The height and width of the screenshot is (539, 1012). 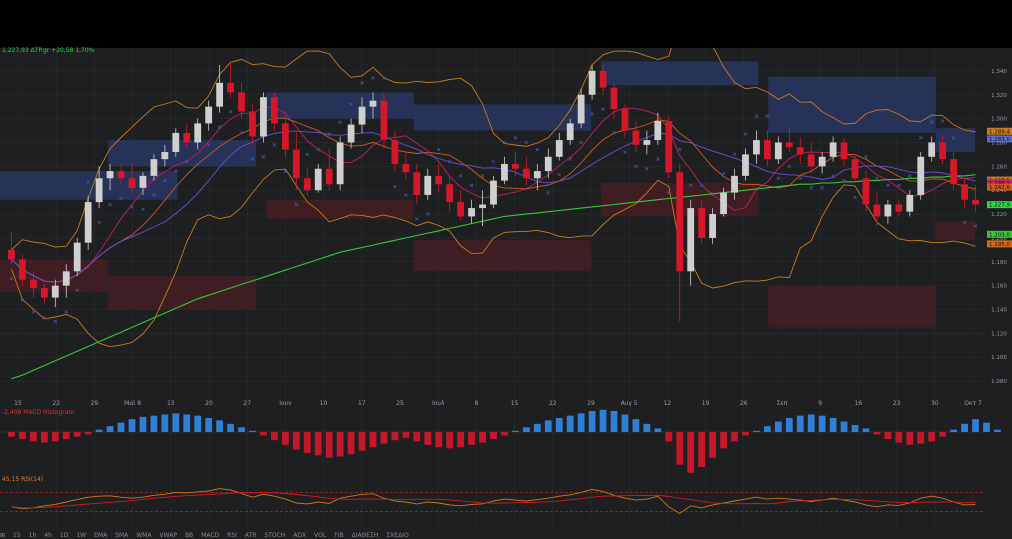 I want to click on toolbar-item: ADX, so click(x=300, y=535).